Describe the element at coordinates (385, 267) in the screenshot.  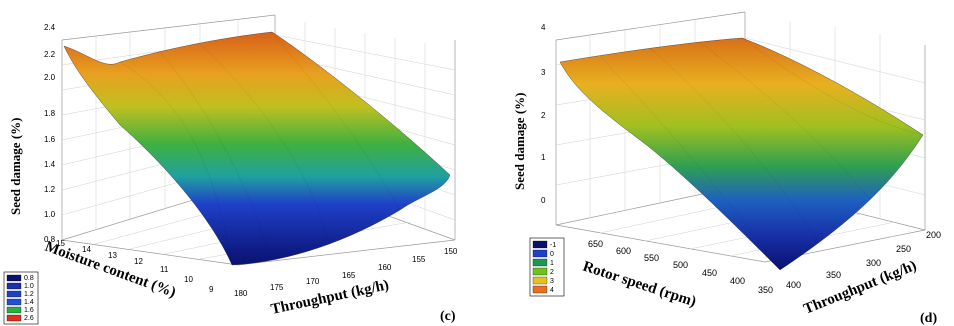
I see `x-tick-c: 160` at that location.